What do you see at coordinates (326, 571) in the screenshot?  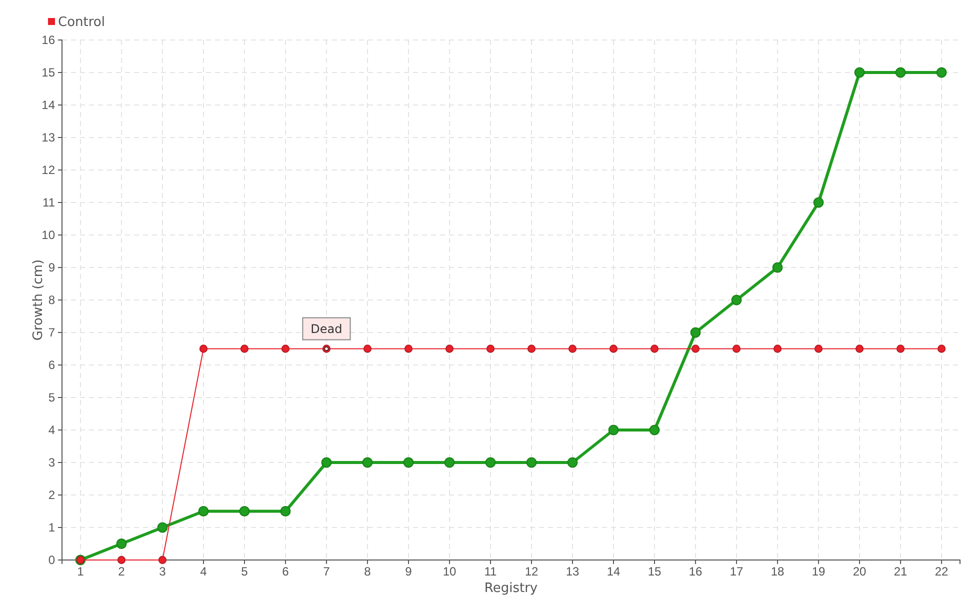 I see `x-tick-label: 7` at bounding box center [326, 571].